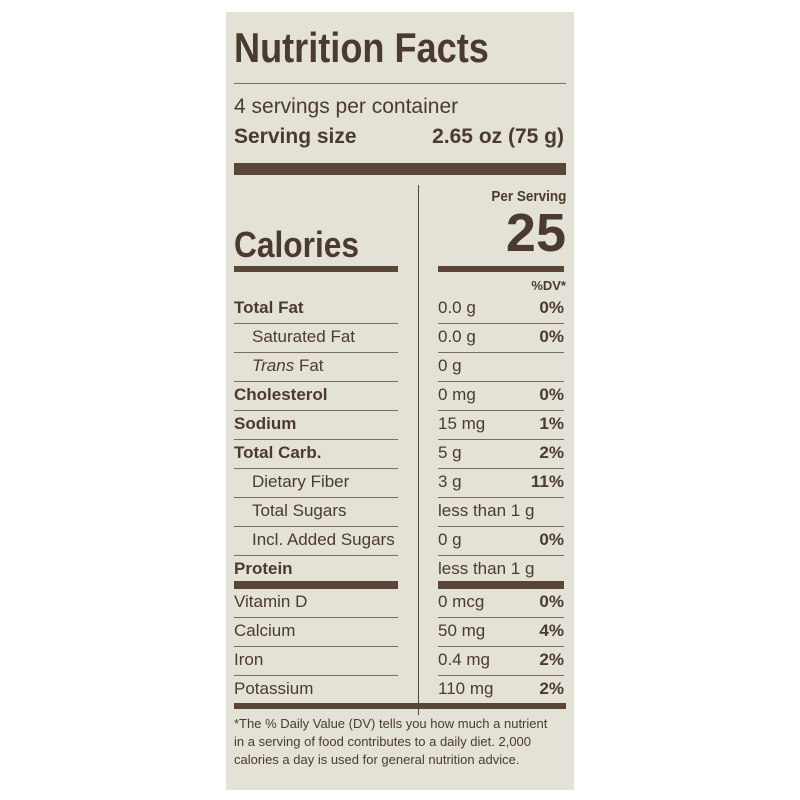  Describe the element at coordinates (535, 233) in the screenshot. I see `calories-value: 25` at that location.